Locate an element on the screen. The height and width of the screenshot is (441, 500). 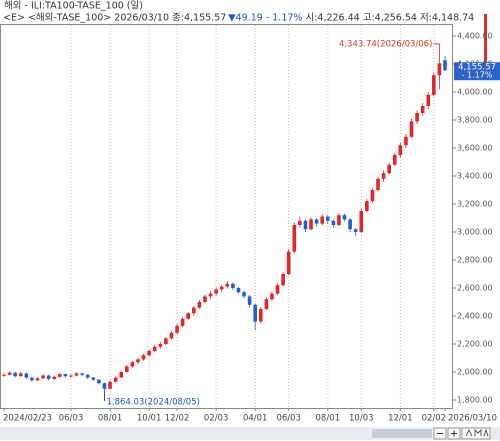
x-tick-label: 2026/03/10 is located at coordinates (472, 419).